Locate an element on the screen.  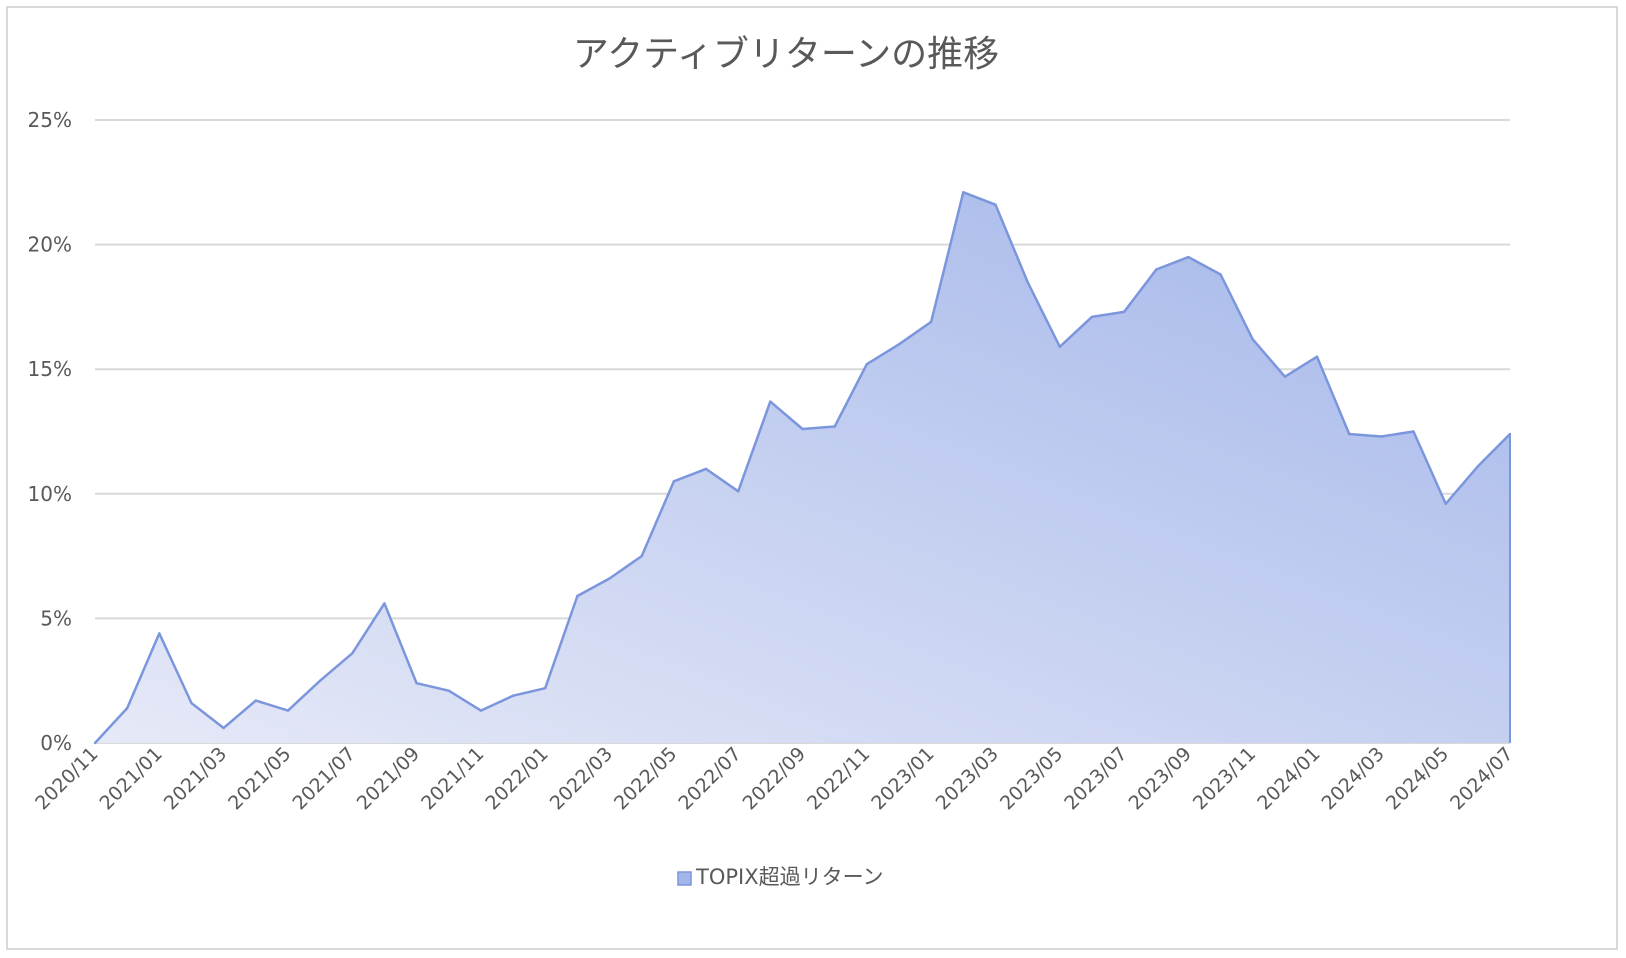
y-tick-label: 5% is located at coordinates (56, 618).